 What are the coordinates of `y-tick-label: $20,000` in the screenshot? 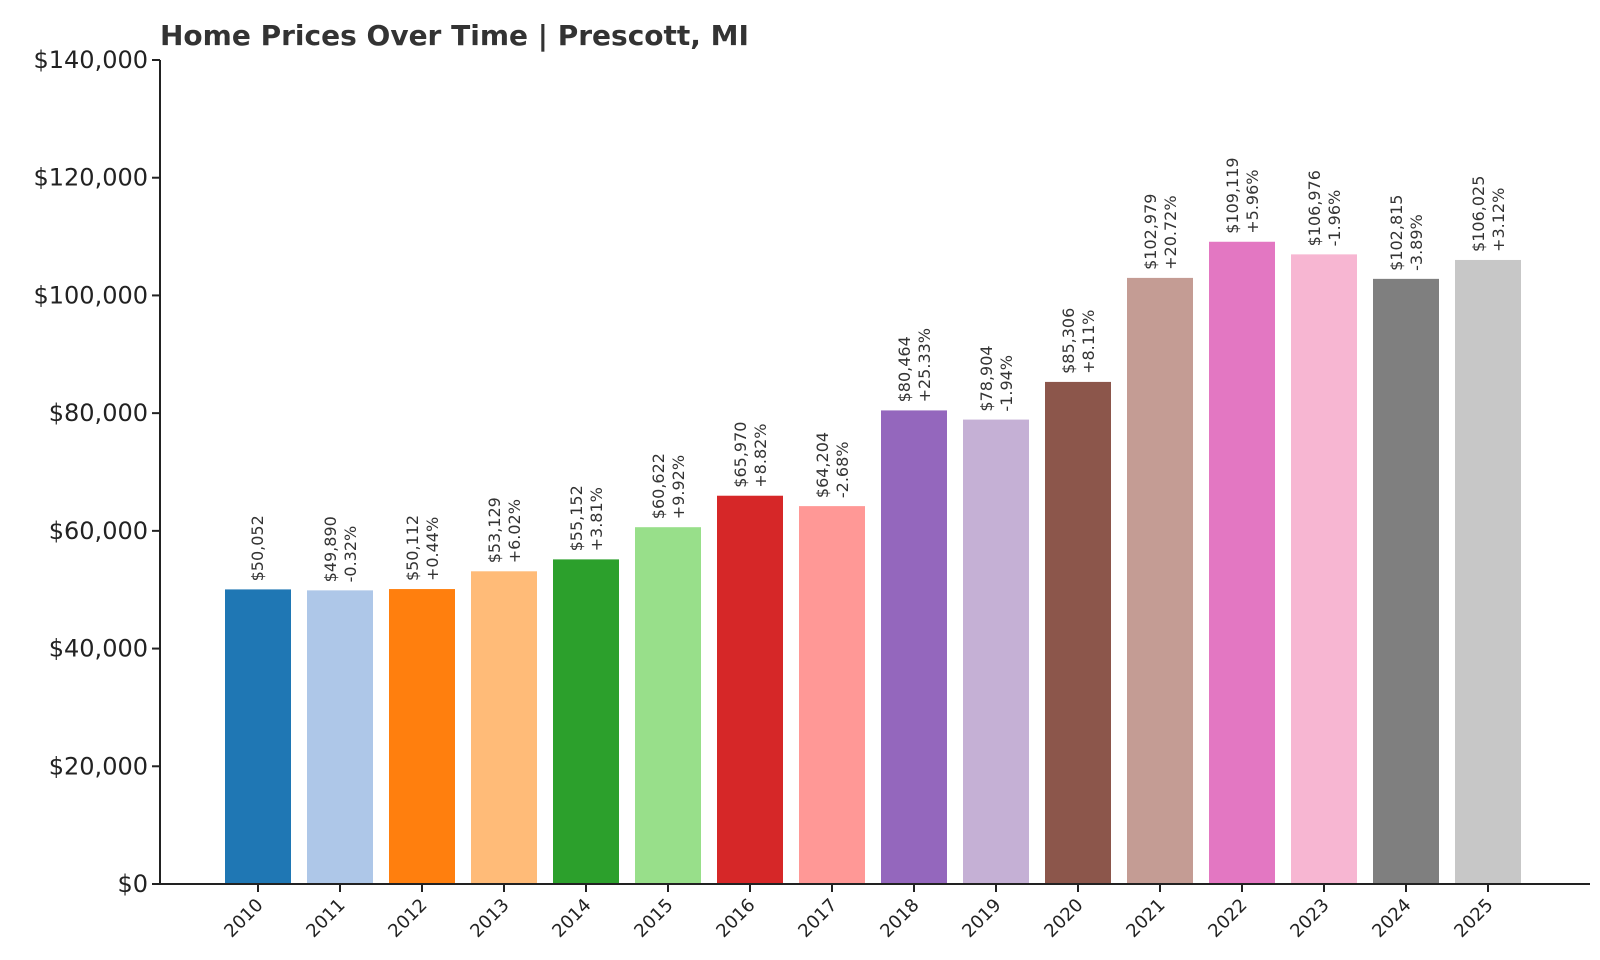 It's located at (98, 766).